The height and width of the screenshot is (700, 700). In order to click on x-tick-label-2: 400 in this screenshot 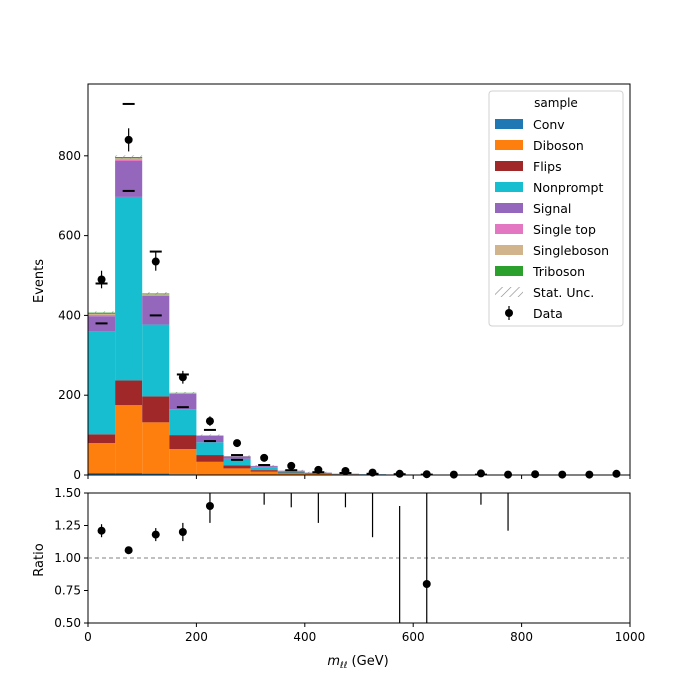, I will do `click(304, 637)`.